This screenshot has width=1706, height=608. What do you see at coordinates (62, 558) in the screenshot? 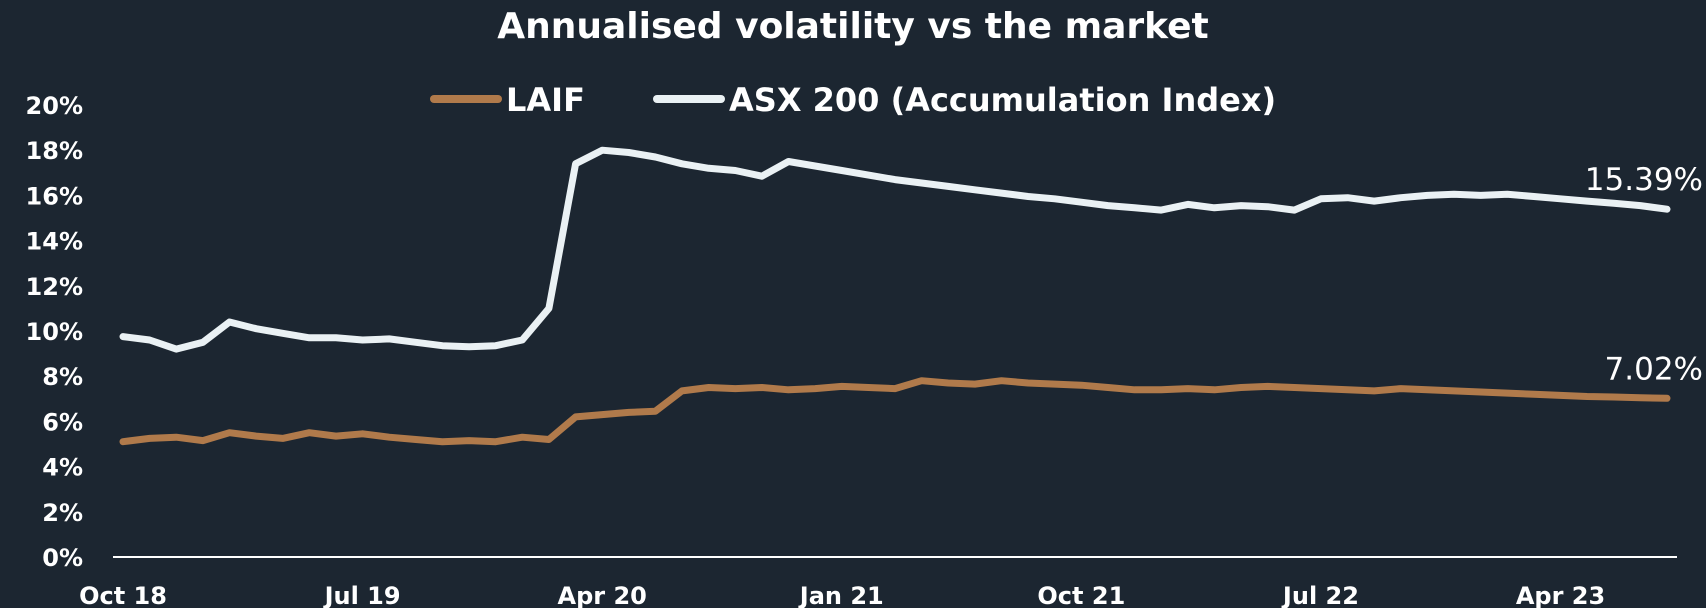
I see `y-tick-label: 0%` at bounding box center [62, 558].